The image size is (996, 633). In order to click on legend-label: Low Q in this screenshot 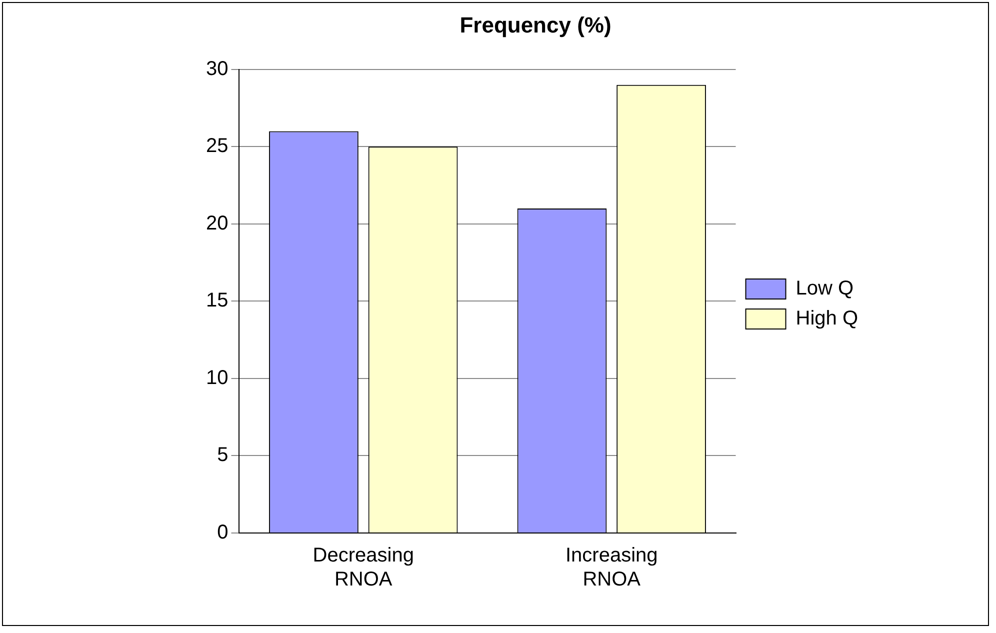, I will do `click(825, 289)`.